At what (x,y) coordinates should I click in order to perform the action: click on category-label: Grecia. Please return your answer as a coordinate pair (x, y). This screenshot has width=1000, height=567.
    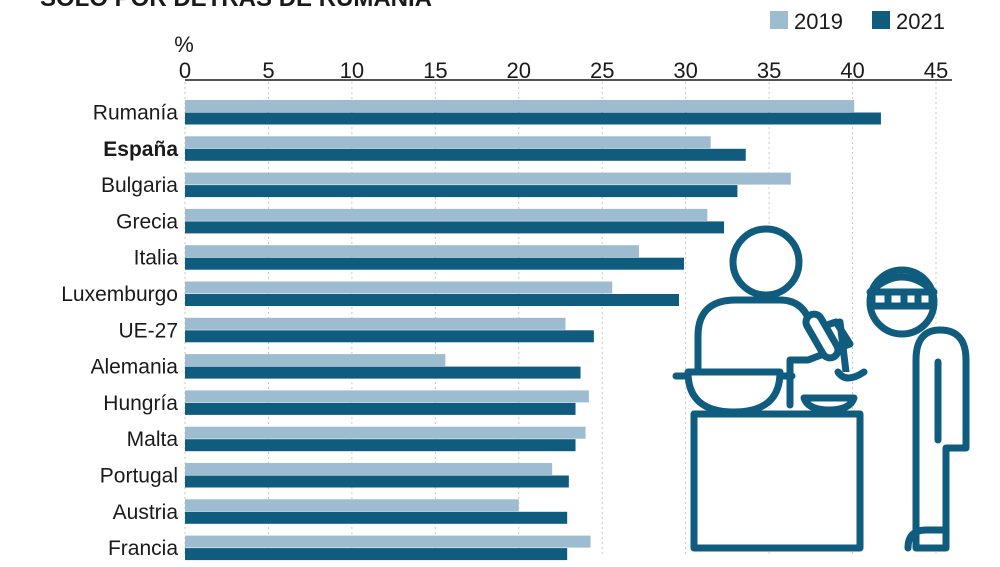
    Looking at the image, I should click on (147, 221).